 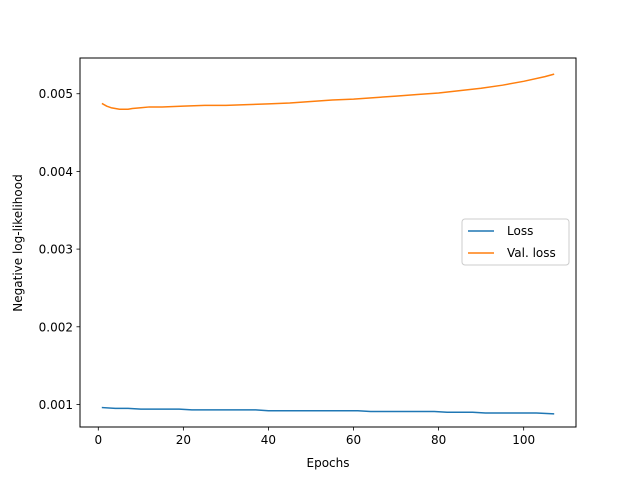 What do you see at coordinates (531, 253) in the screenshot?
I see `legend-label-val-loss: Val. loss` at bounding box center [531, 253].